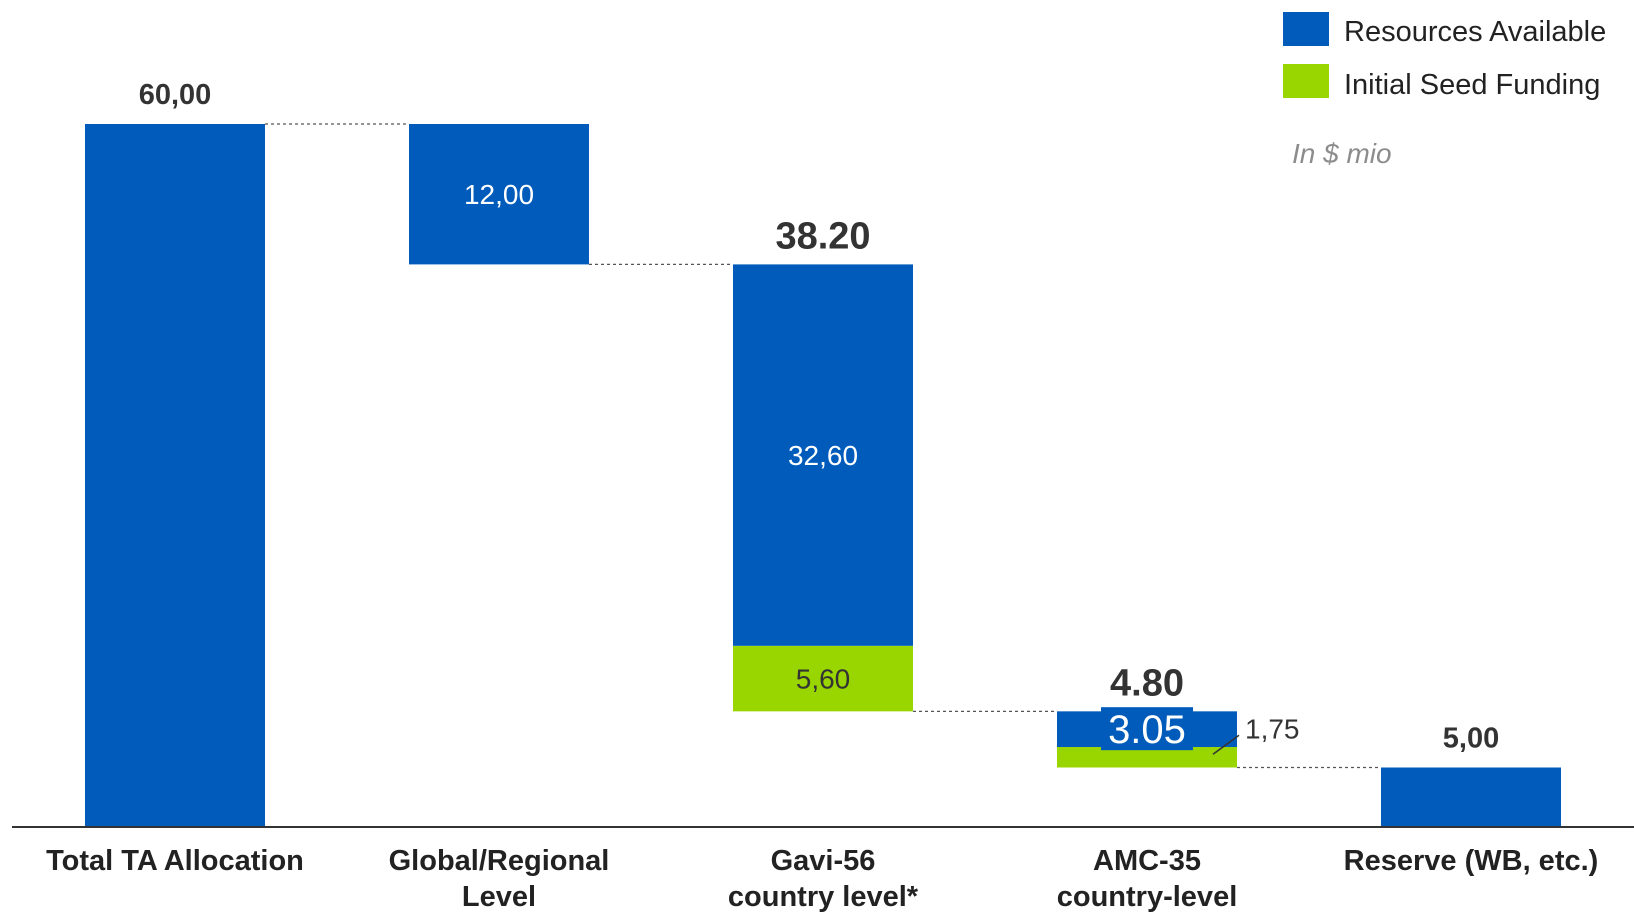 This screenshot has height=913, width=1634. What do you see at coordinates (1147, 861) in the screenshot?
I see `category-label: AMC-35` at bounding box center [1147, 861].